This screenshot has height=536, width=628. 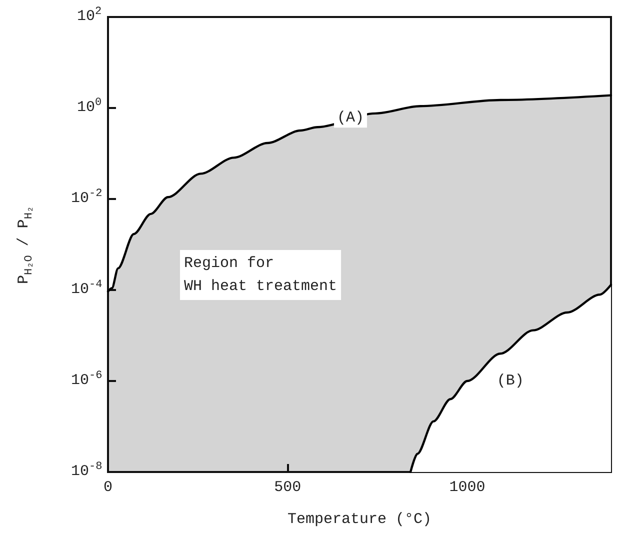 I want to click on y-tick-label: 10$^{-4}$, so click(x=86, y=288).